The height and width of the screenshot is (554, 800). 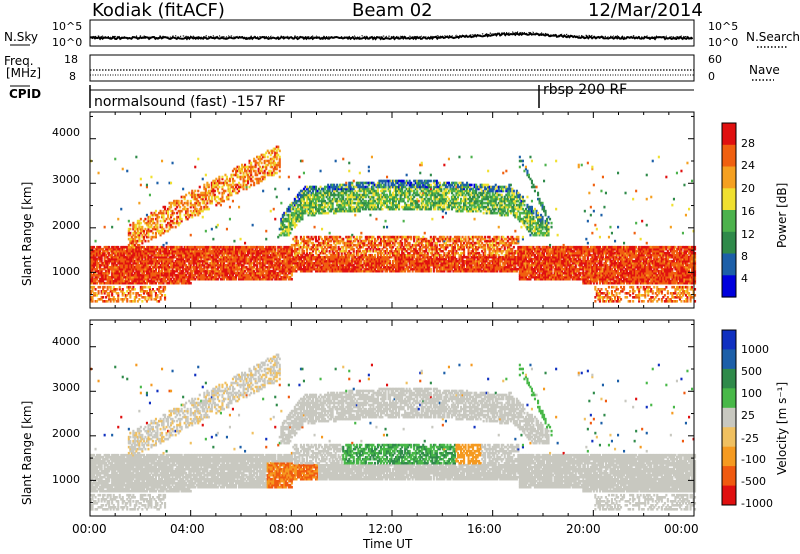 I want to click on vel-cb-tick-m100: -100, so click(x=753, y=459).